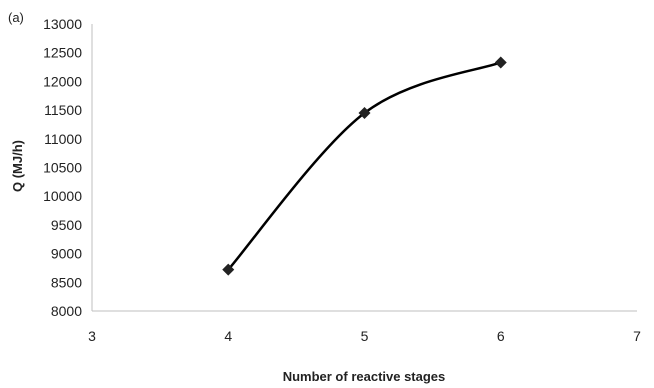  Describe the element at coordinates (66, 254) in the screenshot. I see `y-tick-label: 9000` at that location.